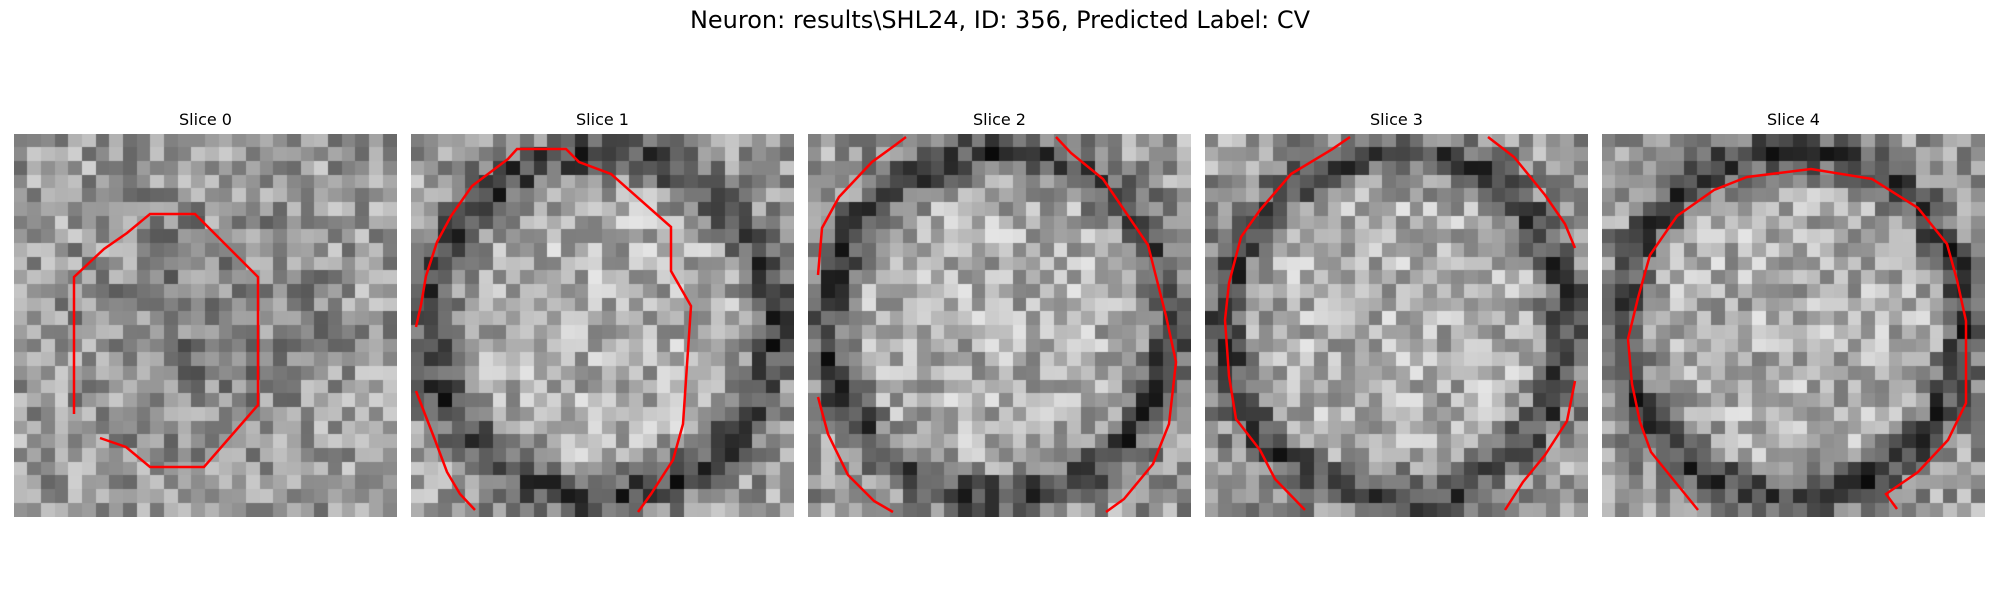  Describe the element at coordinates (1793, 119) in the screenshot. I see `slice-title: Slice 4` at that location.